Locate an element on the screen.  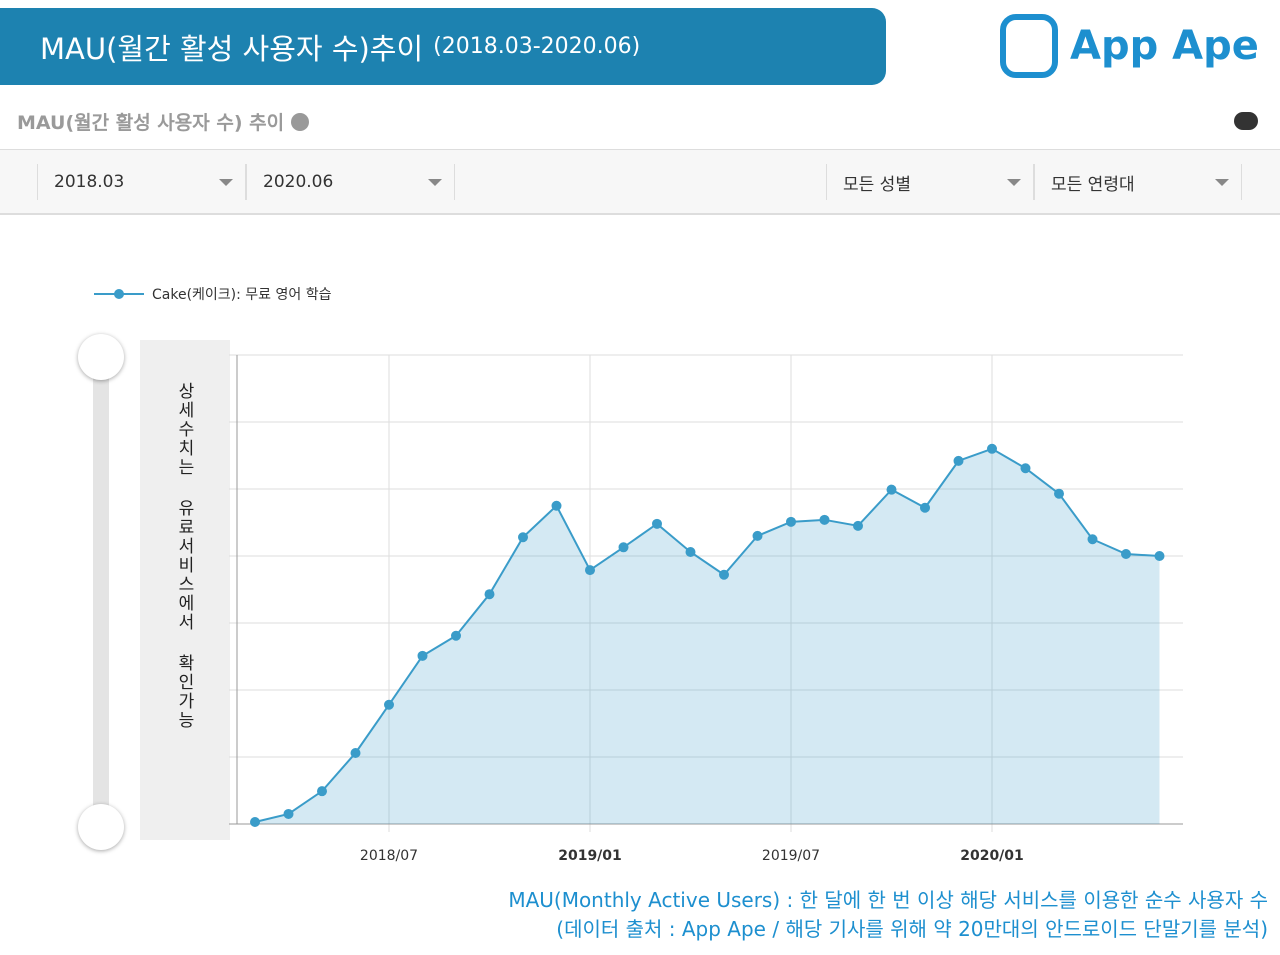
panel-title: MAU(월간 활성 사용자 수) 추이 is located at coordinates (163, 121).